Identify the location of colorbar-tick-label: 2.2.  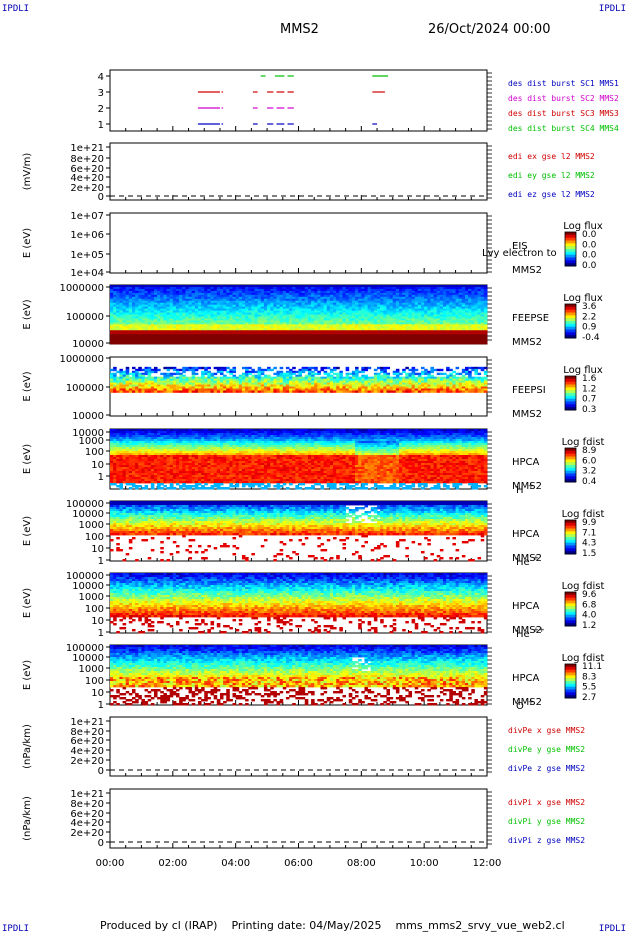
(589, 317).